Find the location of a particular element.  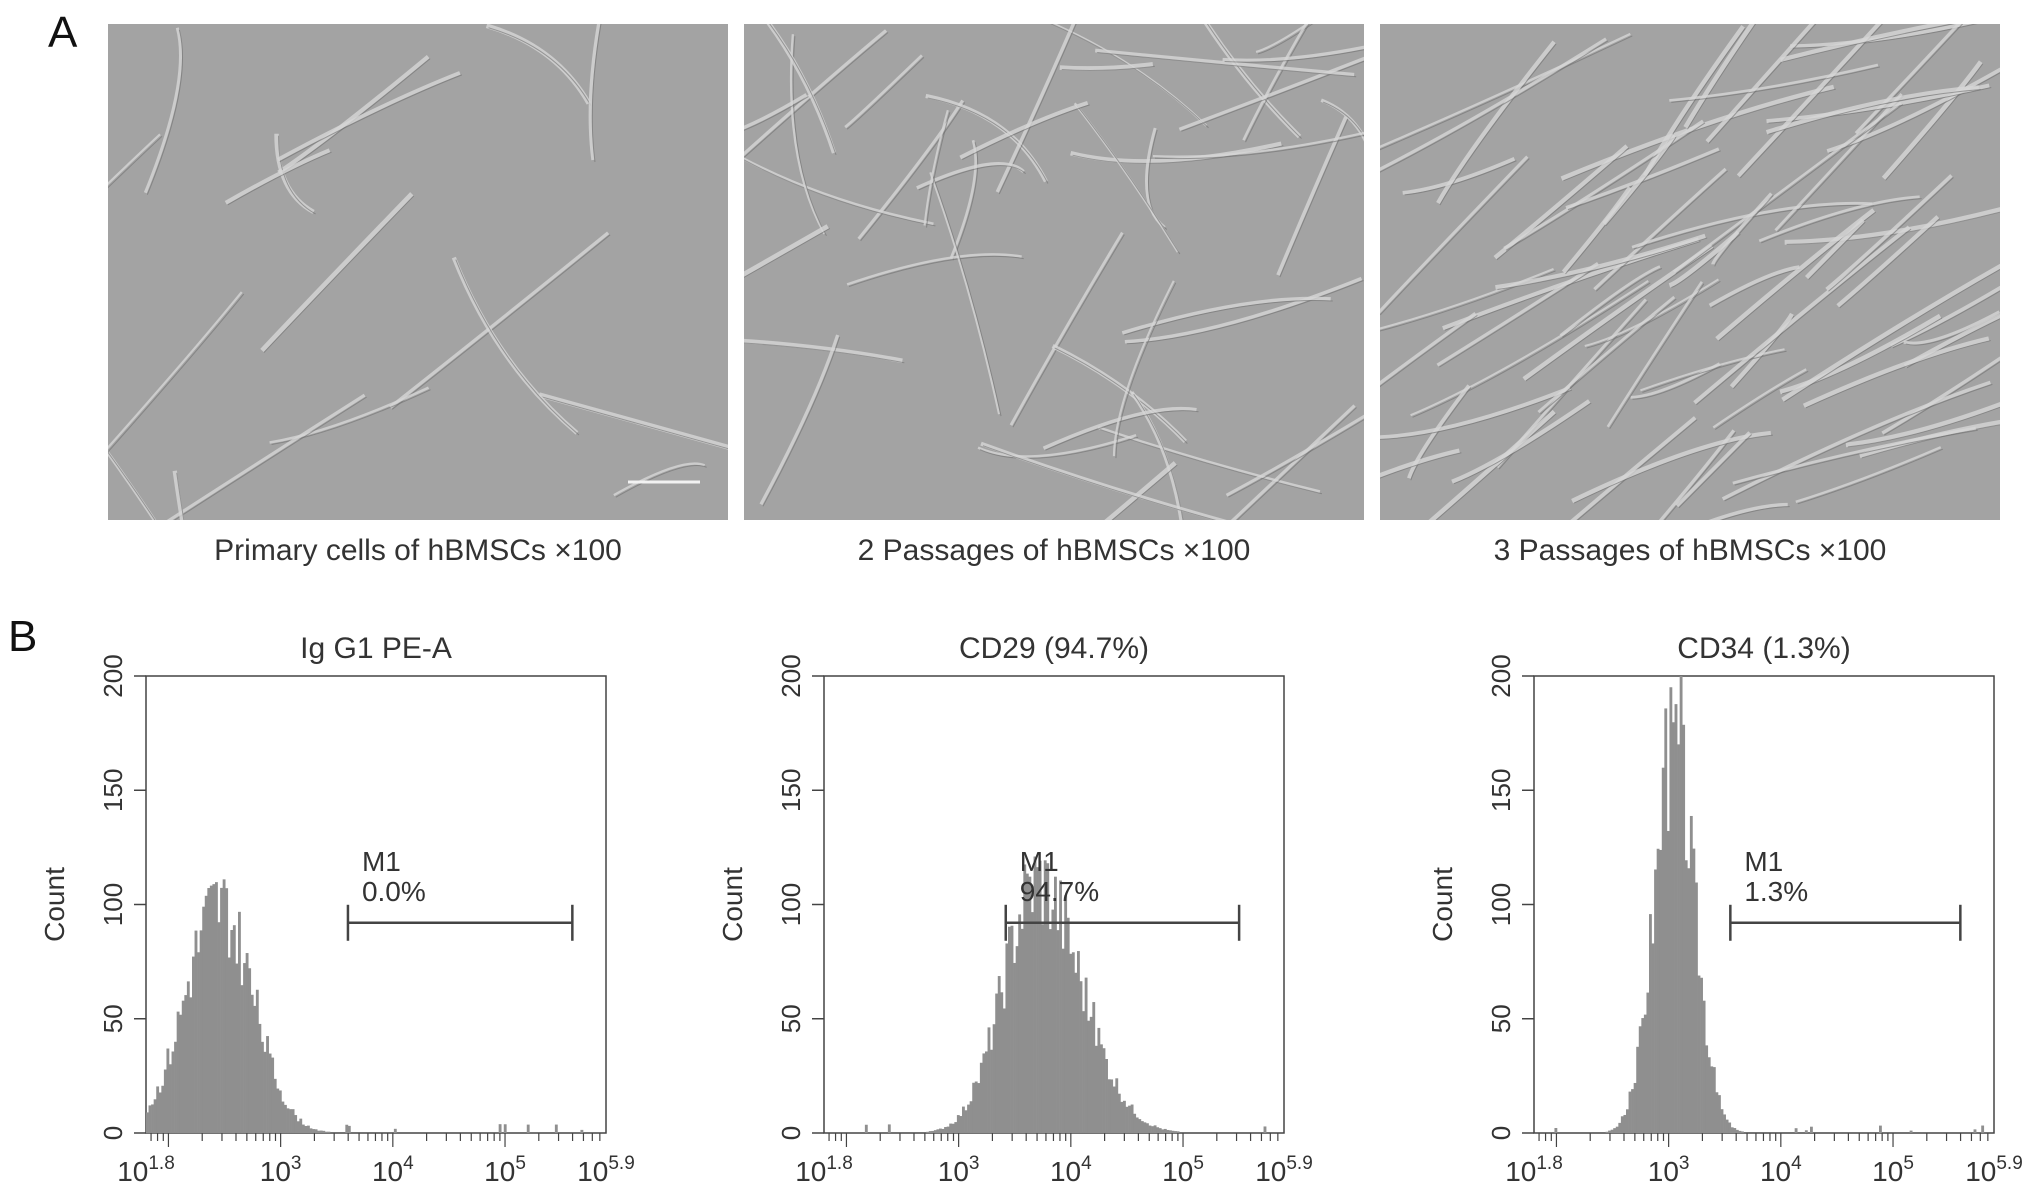

x-tick-label: 105.9 is located at coordinates (606, 1170).